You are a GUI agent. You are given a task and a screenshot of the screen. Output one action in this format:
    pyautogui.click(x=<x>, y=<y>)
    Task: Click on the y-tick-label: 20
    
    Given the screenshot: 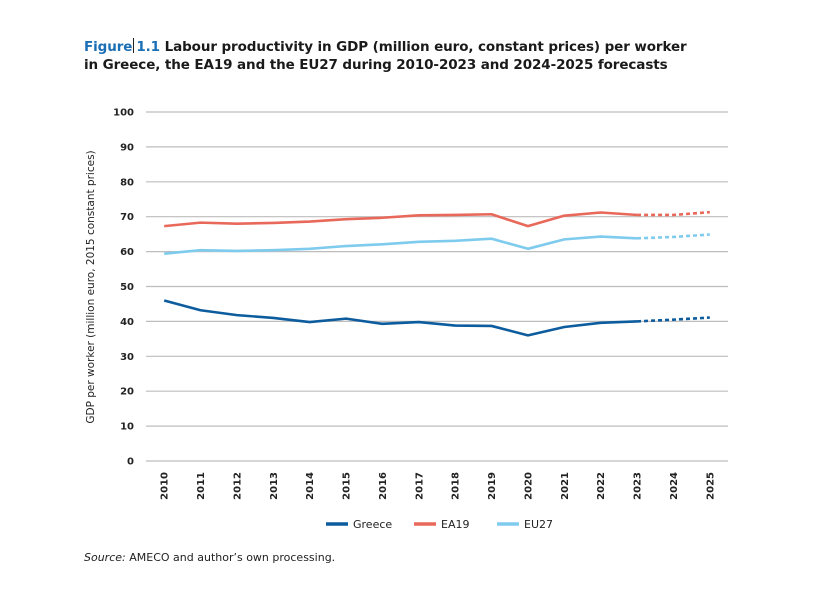 What is the action you would take?
    pyautogui.click(x=127, y=392)
    